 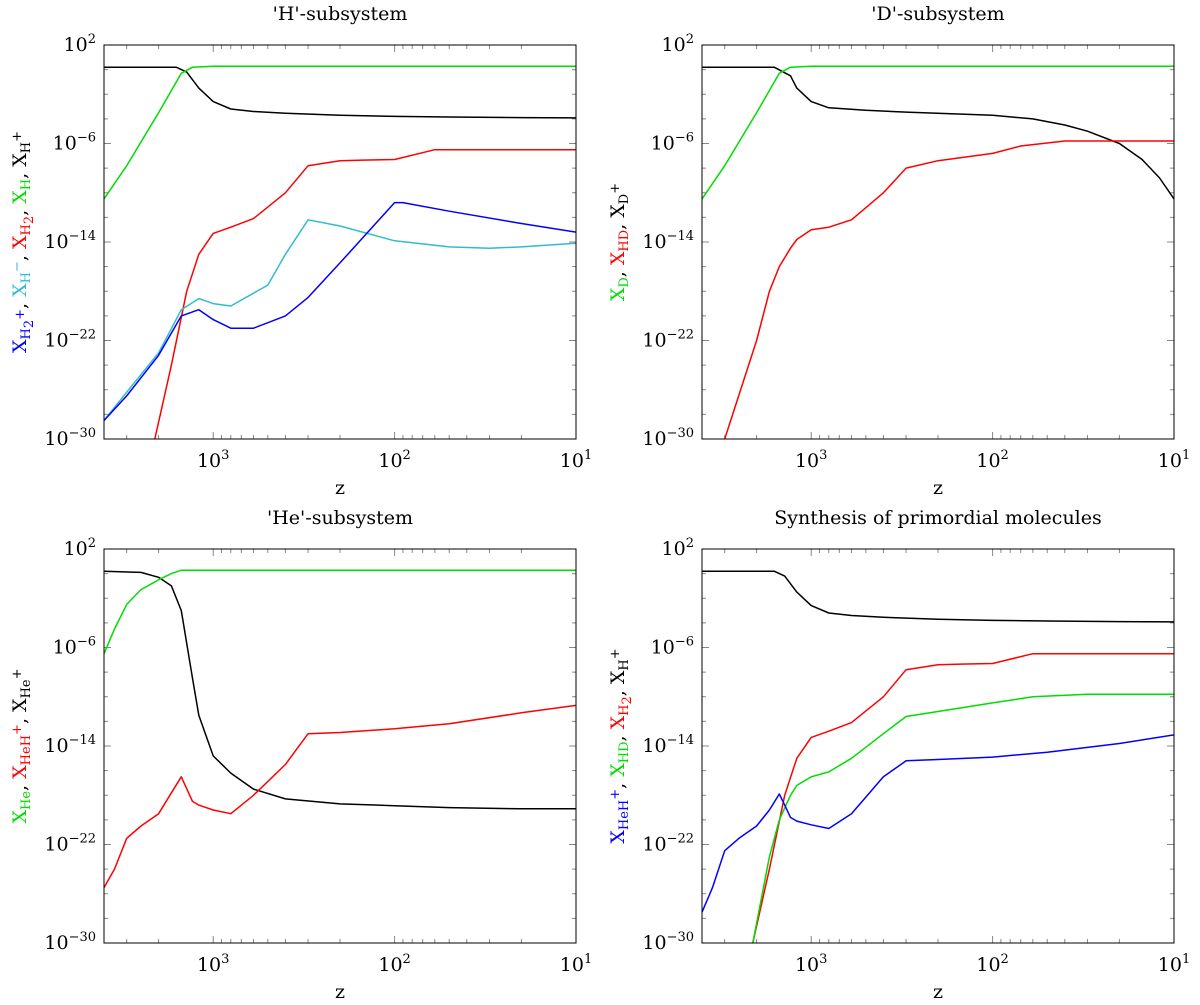 What do you see at coordinates (23, 242) in the screenshot?
I see `y-axis-label: XH2+​, XH−​, XH2​, XH​, XH+​` at bounding box center [23, 242].